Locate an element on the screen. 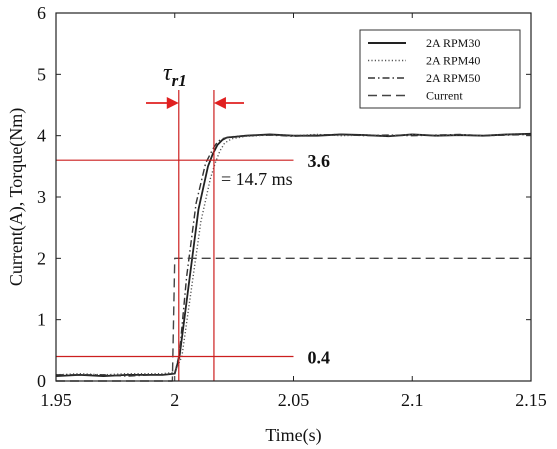 The width and height of the screenshot is (557, 449). tau-arrow-right-head is located at coordinates (219, 103).